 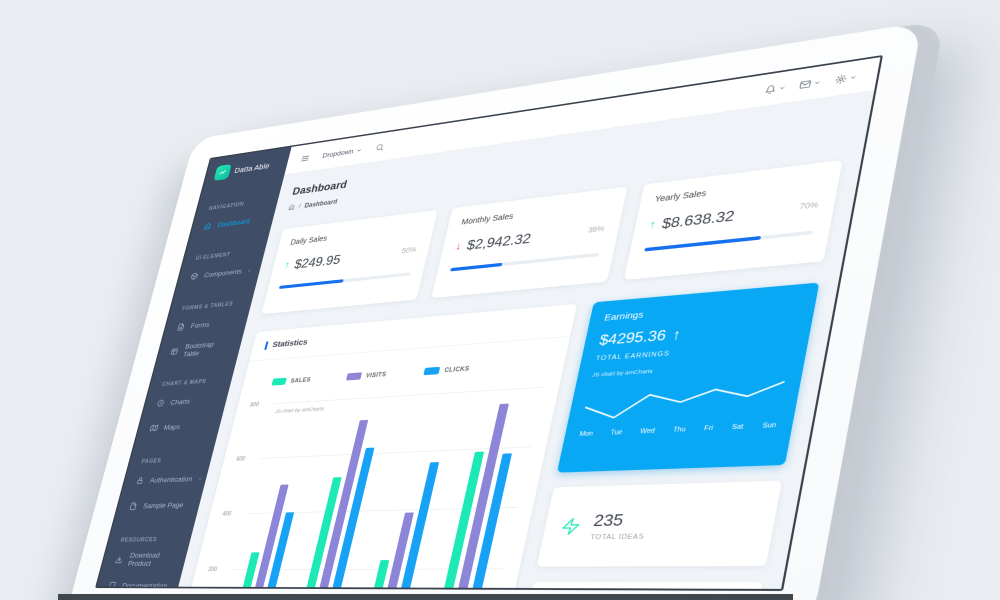 What do you see at coordinates (708, 428) in the screenshot?
I see `weekday-label: Fri` at bounding box center [708, 428].